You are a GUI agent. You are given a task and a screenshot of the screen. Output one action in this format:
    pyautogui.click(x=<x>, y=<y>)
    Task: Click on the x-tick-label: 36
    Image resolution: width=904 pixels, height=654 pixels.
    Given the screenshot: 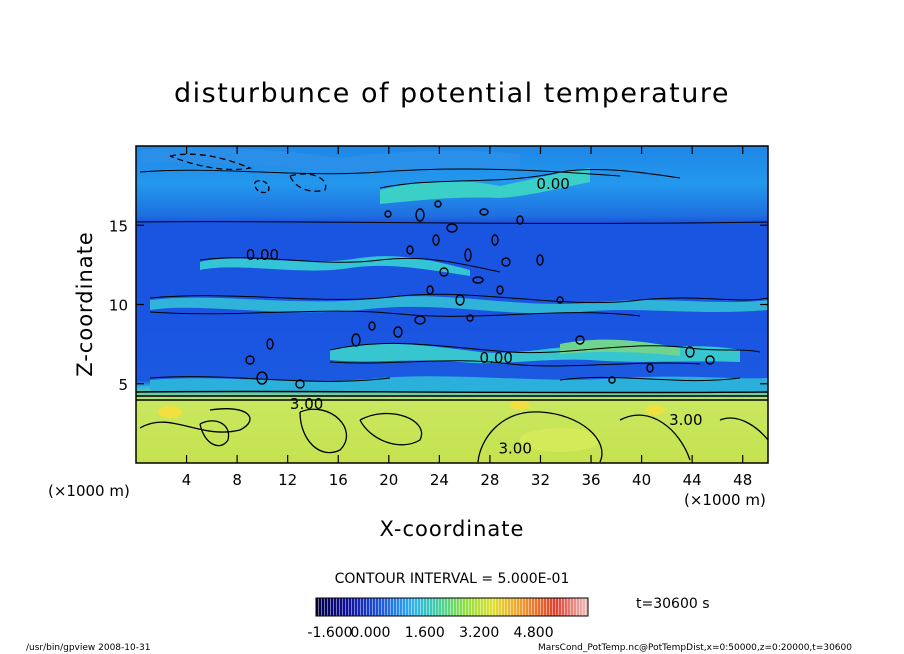 What is the action you would take?
    pyautogui.click(x=590, y=480)
    